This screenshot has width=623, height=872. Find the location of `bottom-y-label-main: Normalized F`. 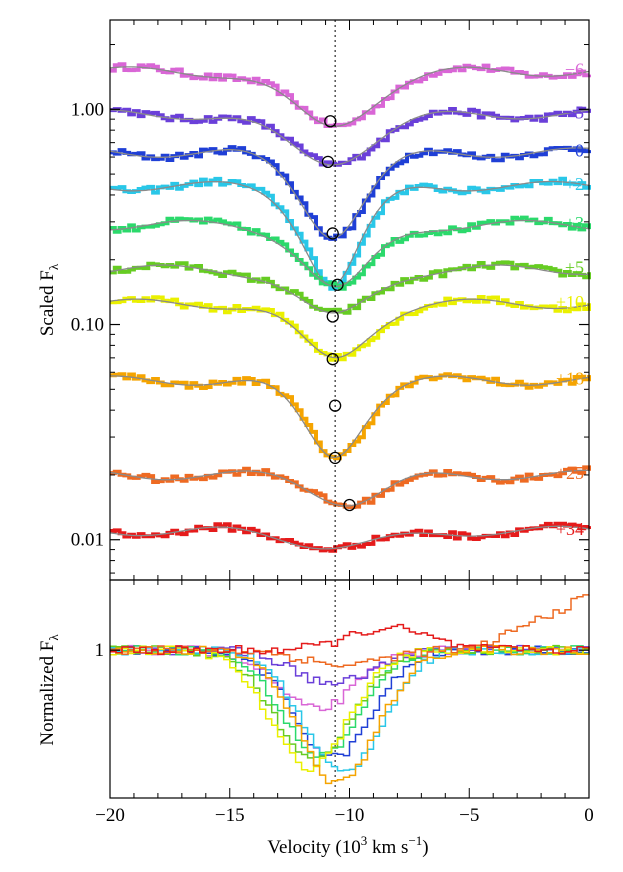

bottom-y-label-main: Normalized F is located at coordinates (47, 693).